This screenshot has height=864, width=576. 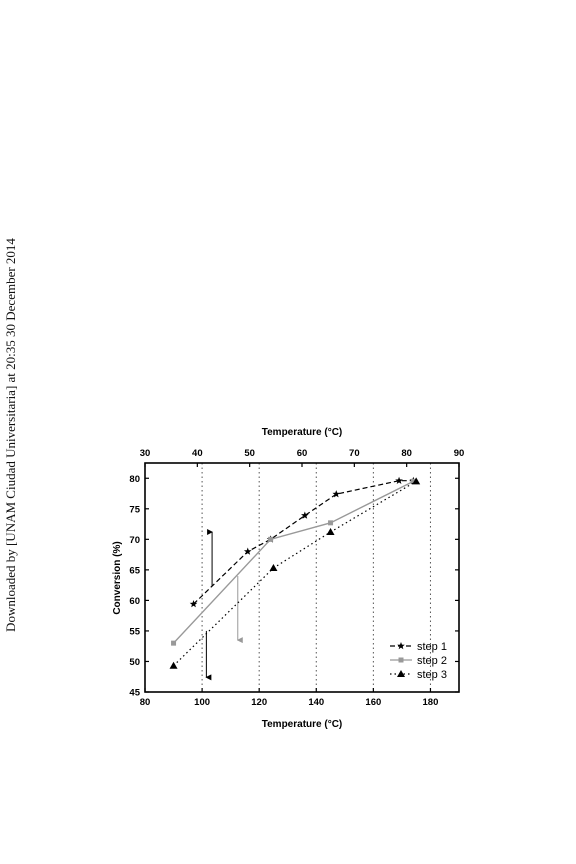 I want to click on y-axis-title: Conversion (%), so click(x=117, y=577).